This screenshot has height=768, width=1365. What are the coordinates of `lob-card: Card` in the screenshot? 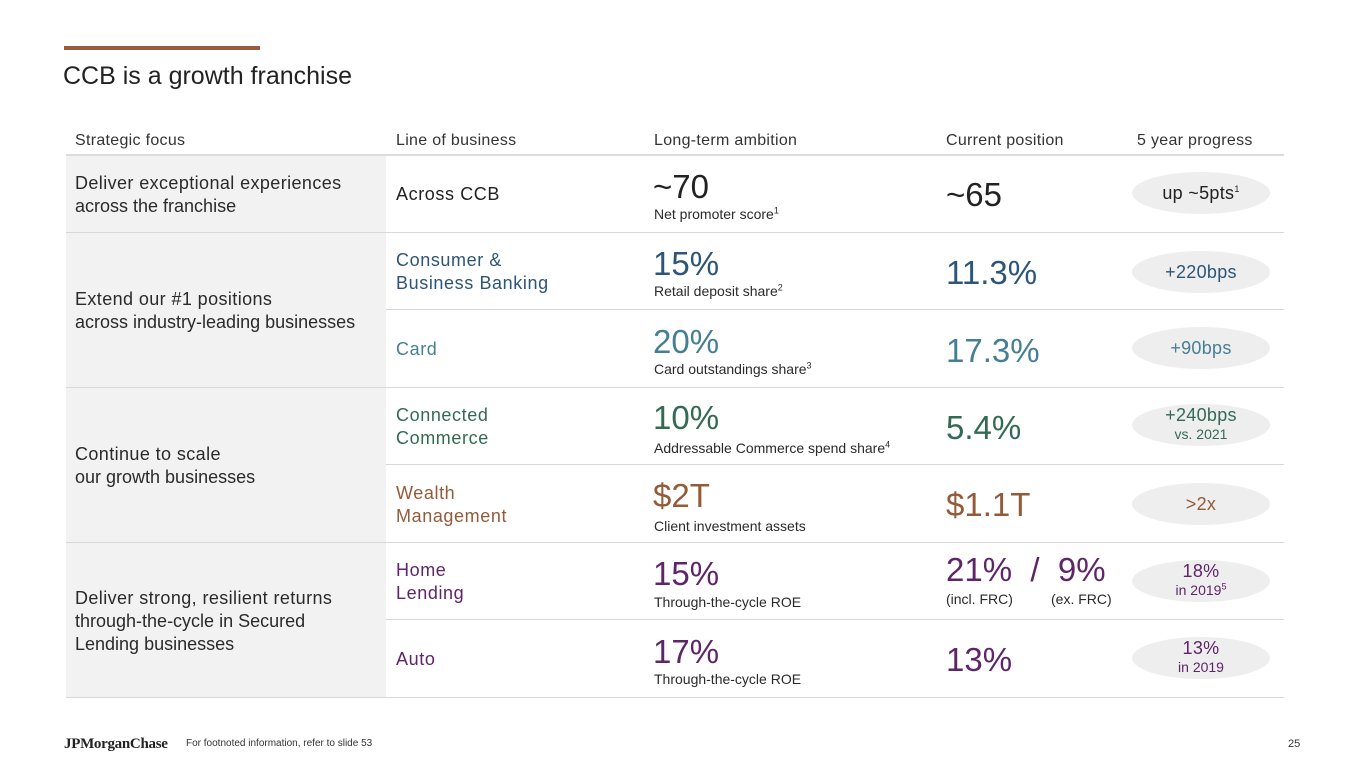 It's located at (416, 349).